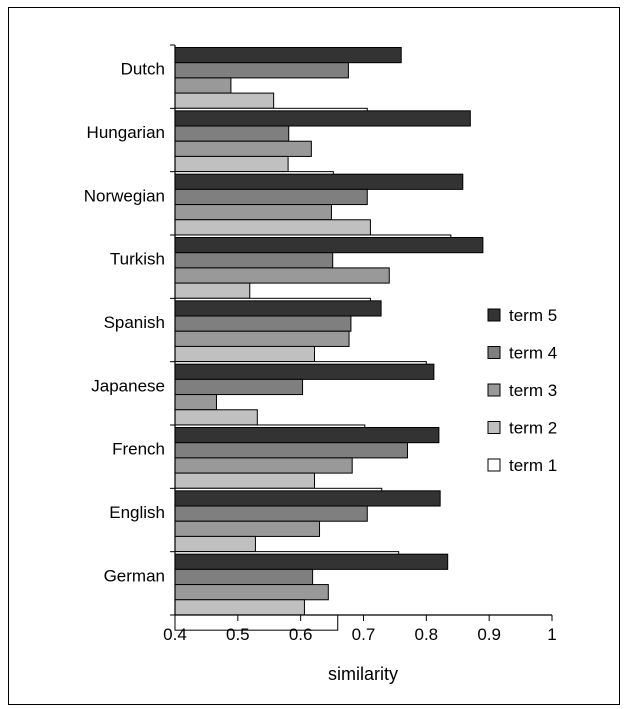 The height and width of the screenshot is (709, 631). Describe the element at coordinates (238, 634) in the screenshot. I see `x-tick-label: 0.5` at that location.